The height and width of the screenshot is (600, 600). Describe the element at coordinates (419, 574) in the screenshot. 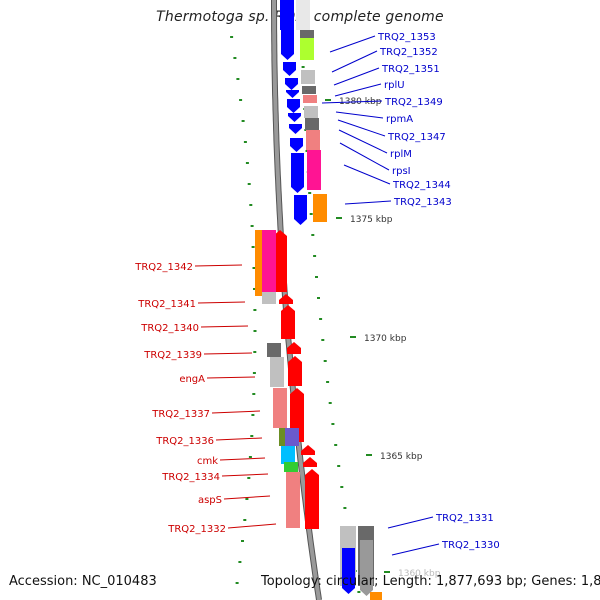

I see `scale-label: 1360 kbp` at that location.